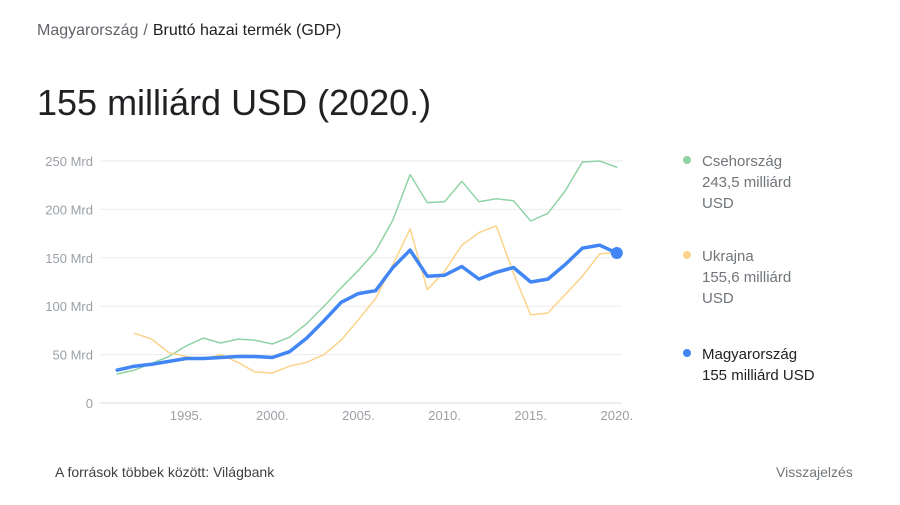 Image resolution: width=900 pixels, height=505 pixels. What do you see at coordinates (69, 209) in the screenshot?
I see `y-tick-label: 200 Mrd` at bounding box center [69, 209].